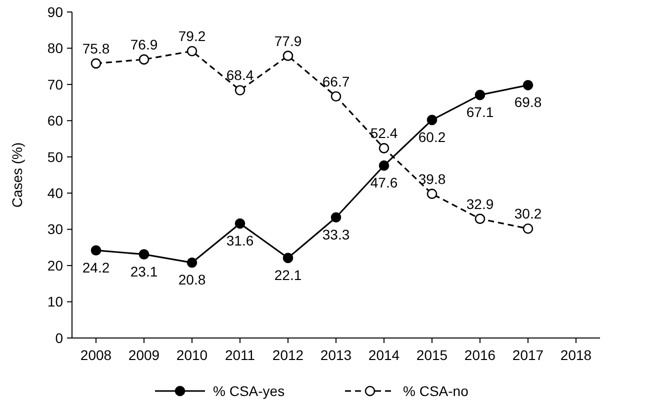  Describe the element at coordinates (55, 120) in the screenshot. I see `y-tick-label: 60` at that location.